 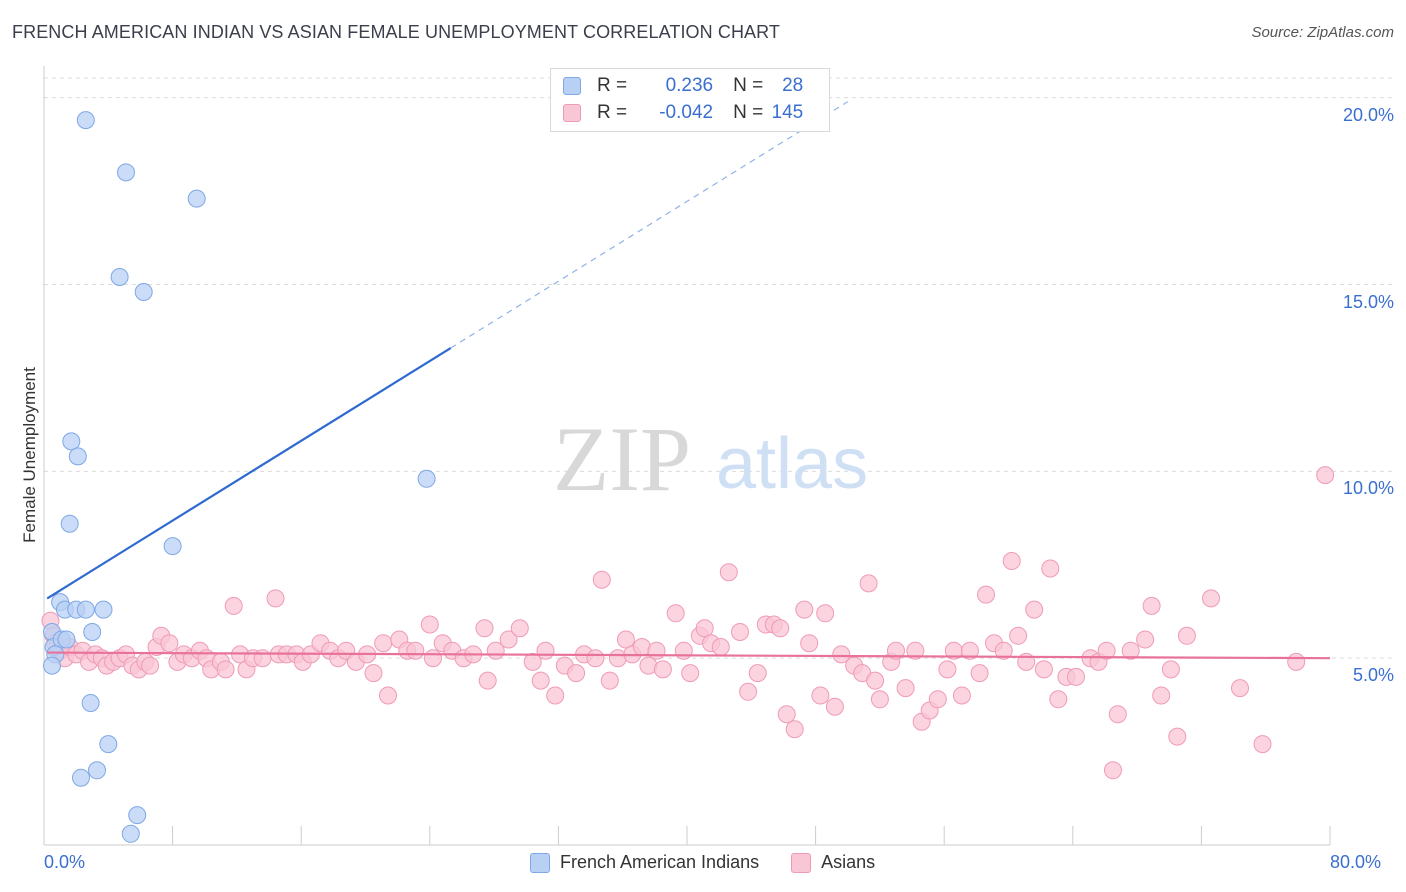 What do you see at coordinates (787, 112) in the screenshot?
I see `legend-n-value-asians: 145` at bounding box center [787, 112].